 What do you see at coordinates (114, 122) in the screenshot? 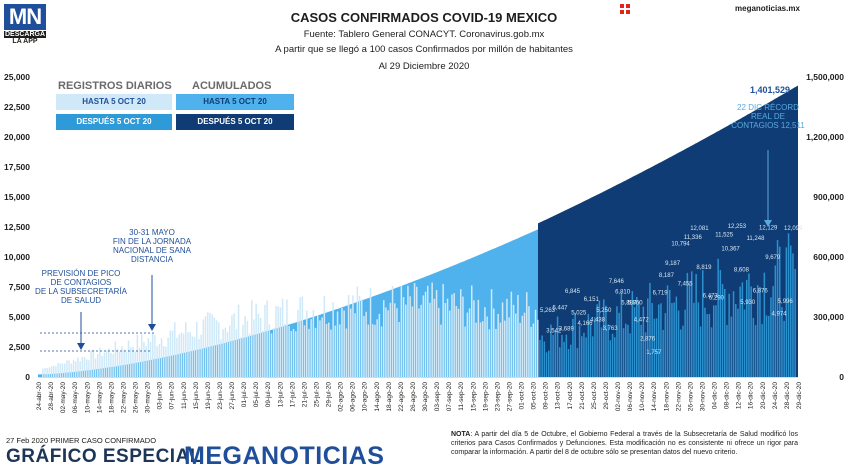
I see `legend-daily-after: DESPUÉS 5 OCT 20` at bounding box center [114, 122].